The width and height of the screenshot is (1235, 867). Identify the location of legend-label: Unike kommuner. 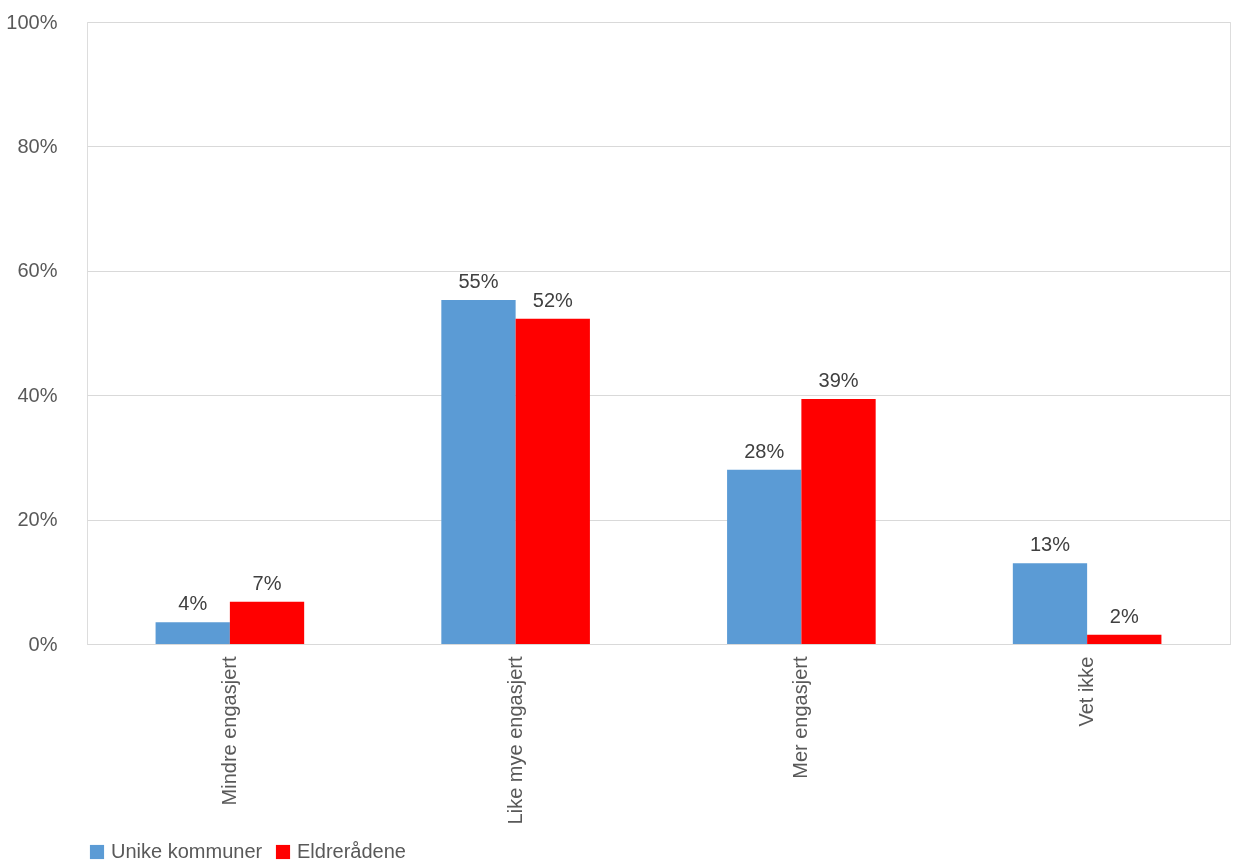
(187, 851).